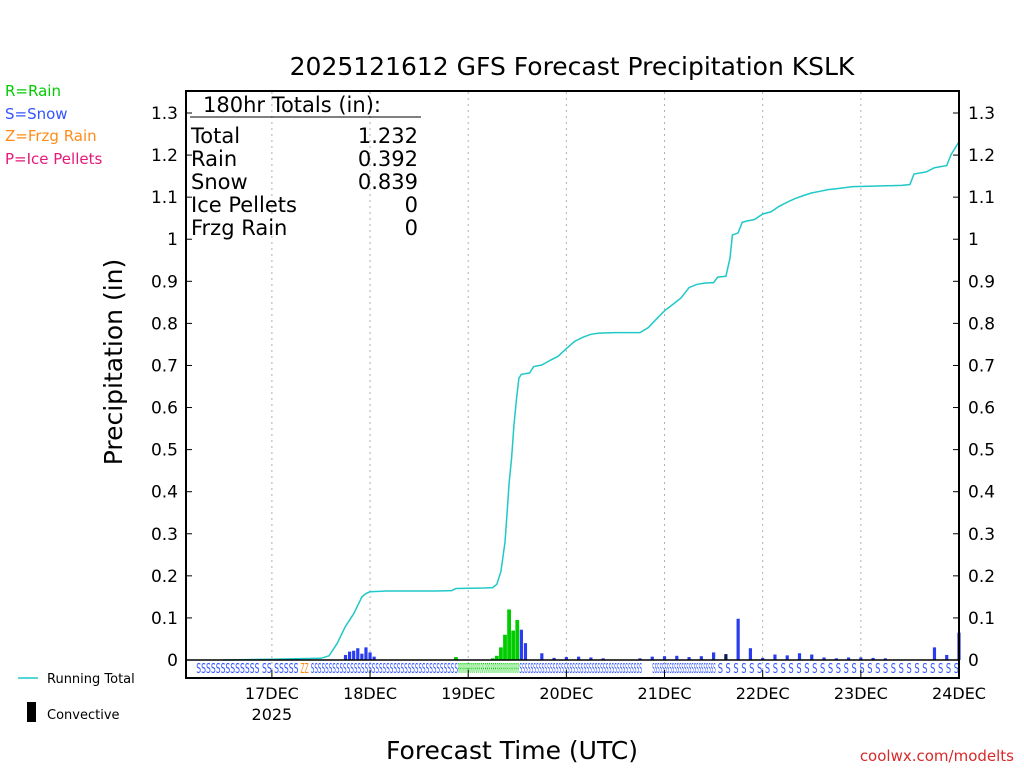  I want to click on totals-name-total: Total, so click(215, 136).